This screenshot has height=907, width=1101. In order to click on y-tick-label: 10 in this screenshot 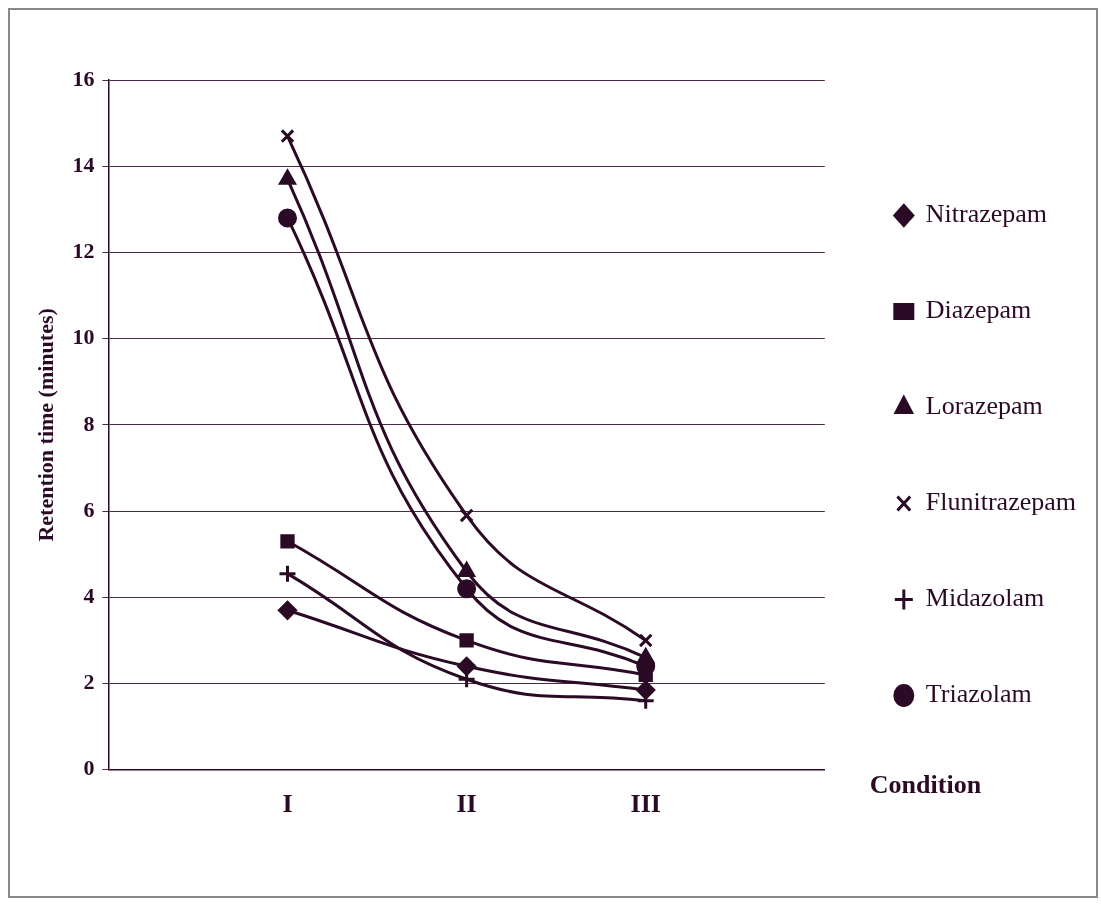, I will do `click(83, 337)`.